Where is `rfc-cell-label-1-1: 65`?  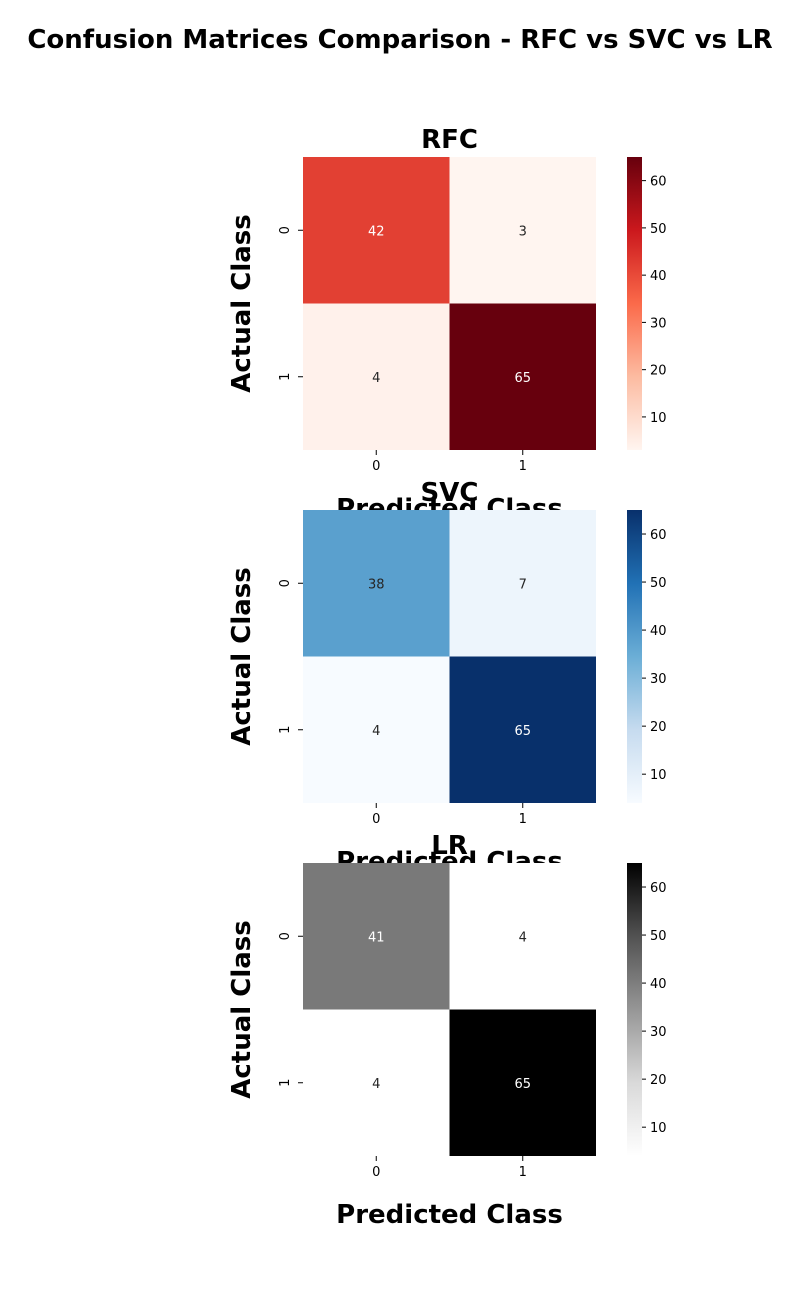
rfc-cell-label-1-1: 65 is located at coordinates (522, 378).